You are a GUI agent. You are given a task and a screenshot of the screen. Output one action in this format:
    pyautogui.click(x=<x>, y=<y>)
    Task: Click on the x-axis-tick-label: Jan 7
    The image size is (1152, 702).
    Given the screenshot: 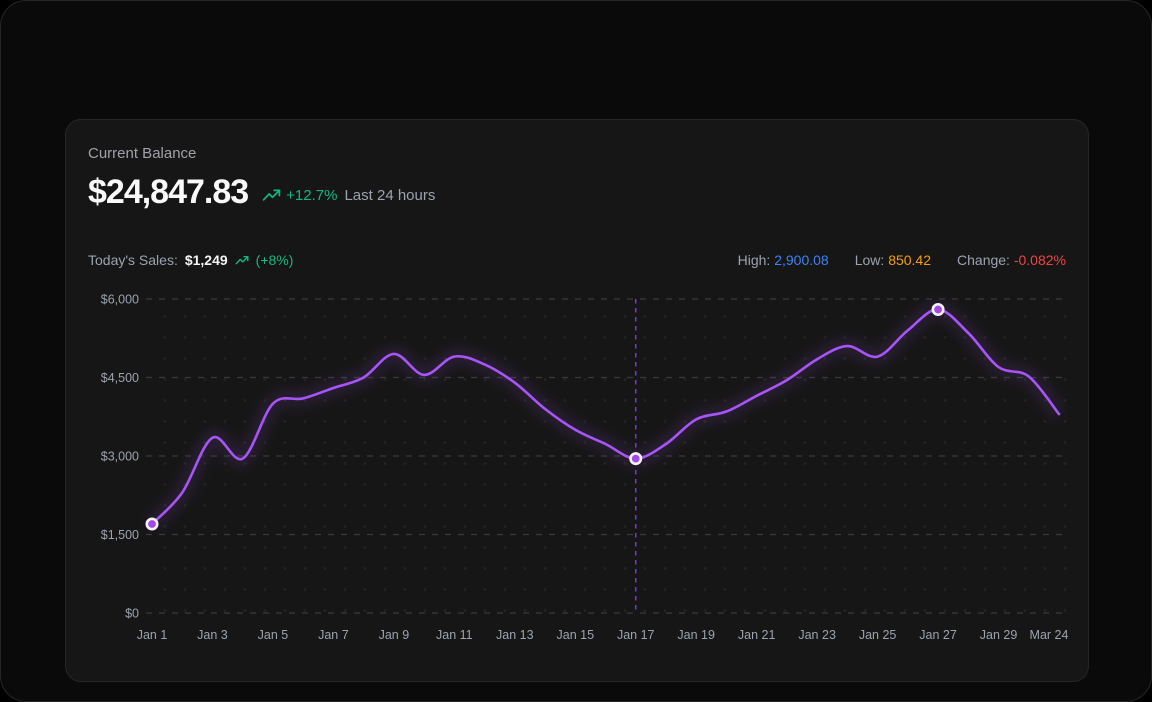 What is the action you would take?
    pyautogui.click(x=333, y=635)
    